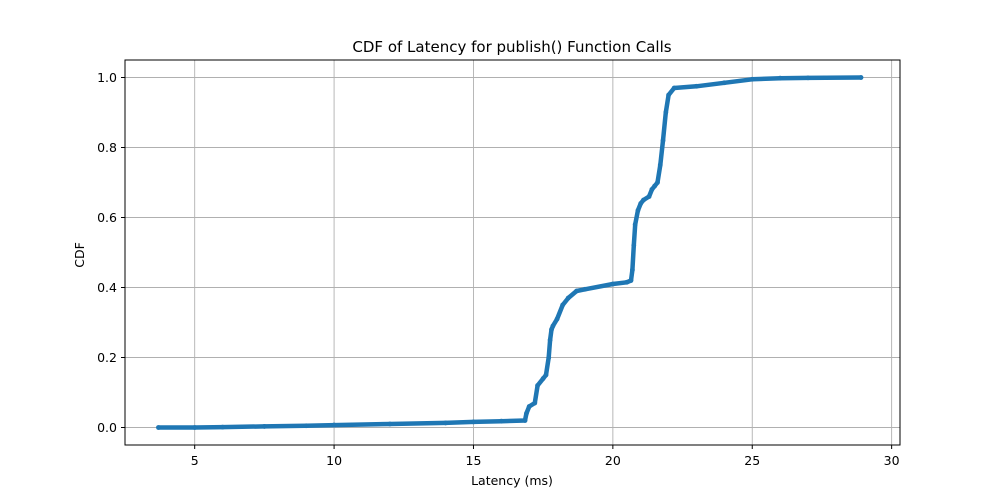  Describe the element at coordinates (107, 77) in the screenshot. I see `y-tick-label: 1.0` at that location.